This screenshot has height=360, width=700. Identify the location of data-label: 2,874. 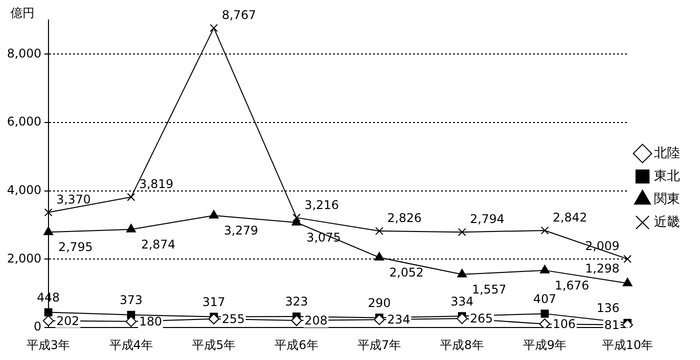
(158, 245).